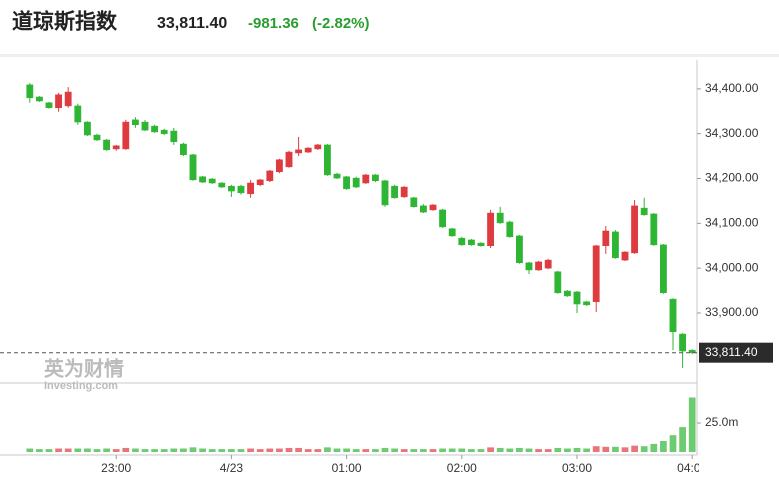 The width and height of the screenshot is (779, 500). What do you see at coordinates (732, 267) in the screenshot?
I see `y-tick-label: 34,000.00` at bounding box center [732, 267].